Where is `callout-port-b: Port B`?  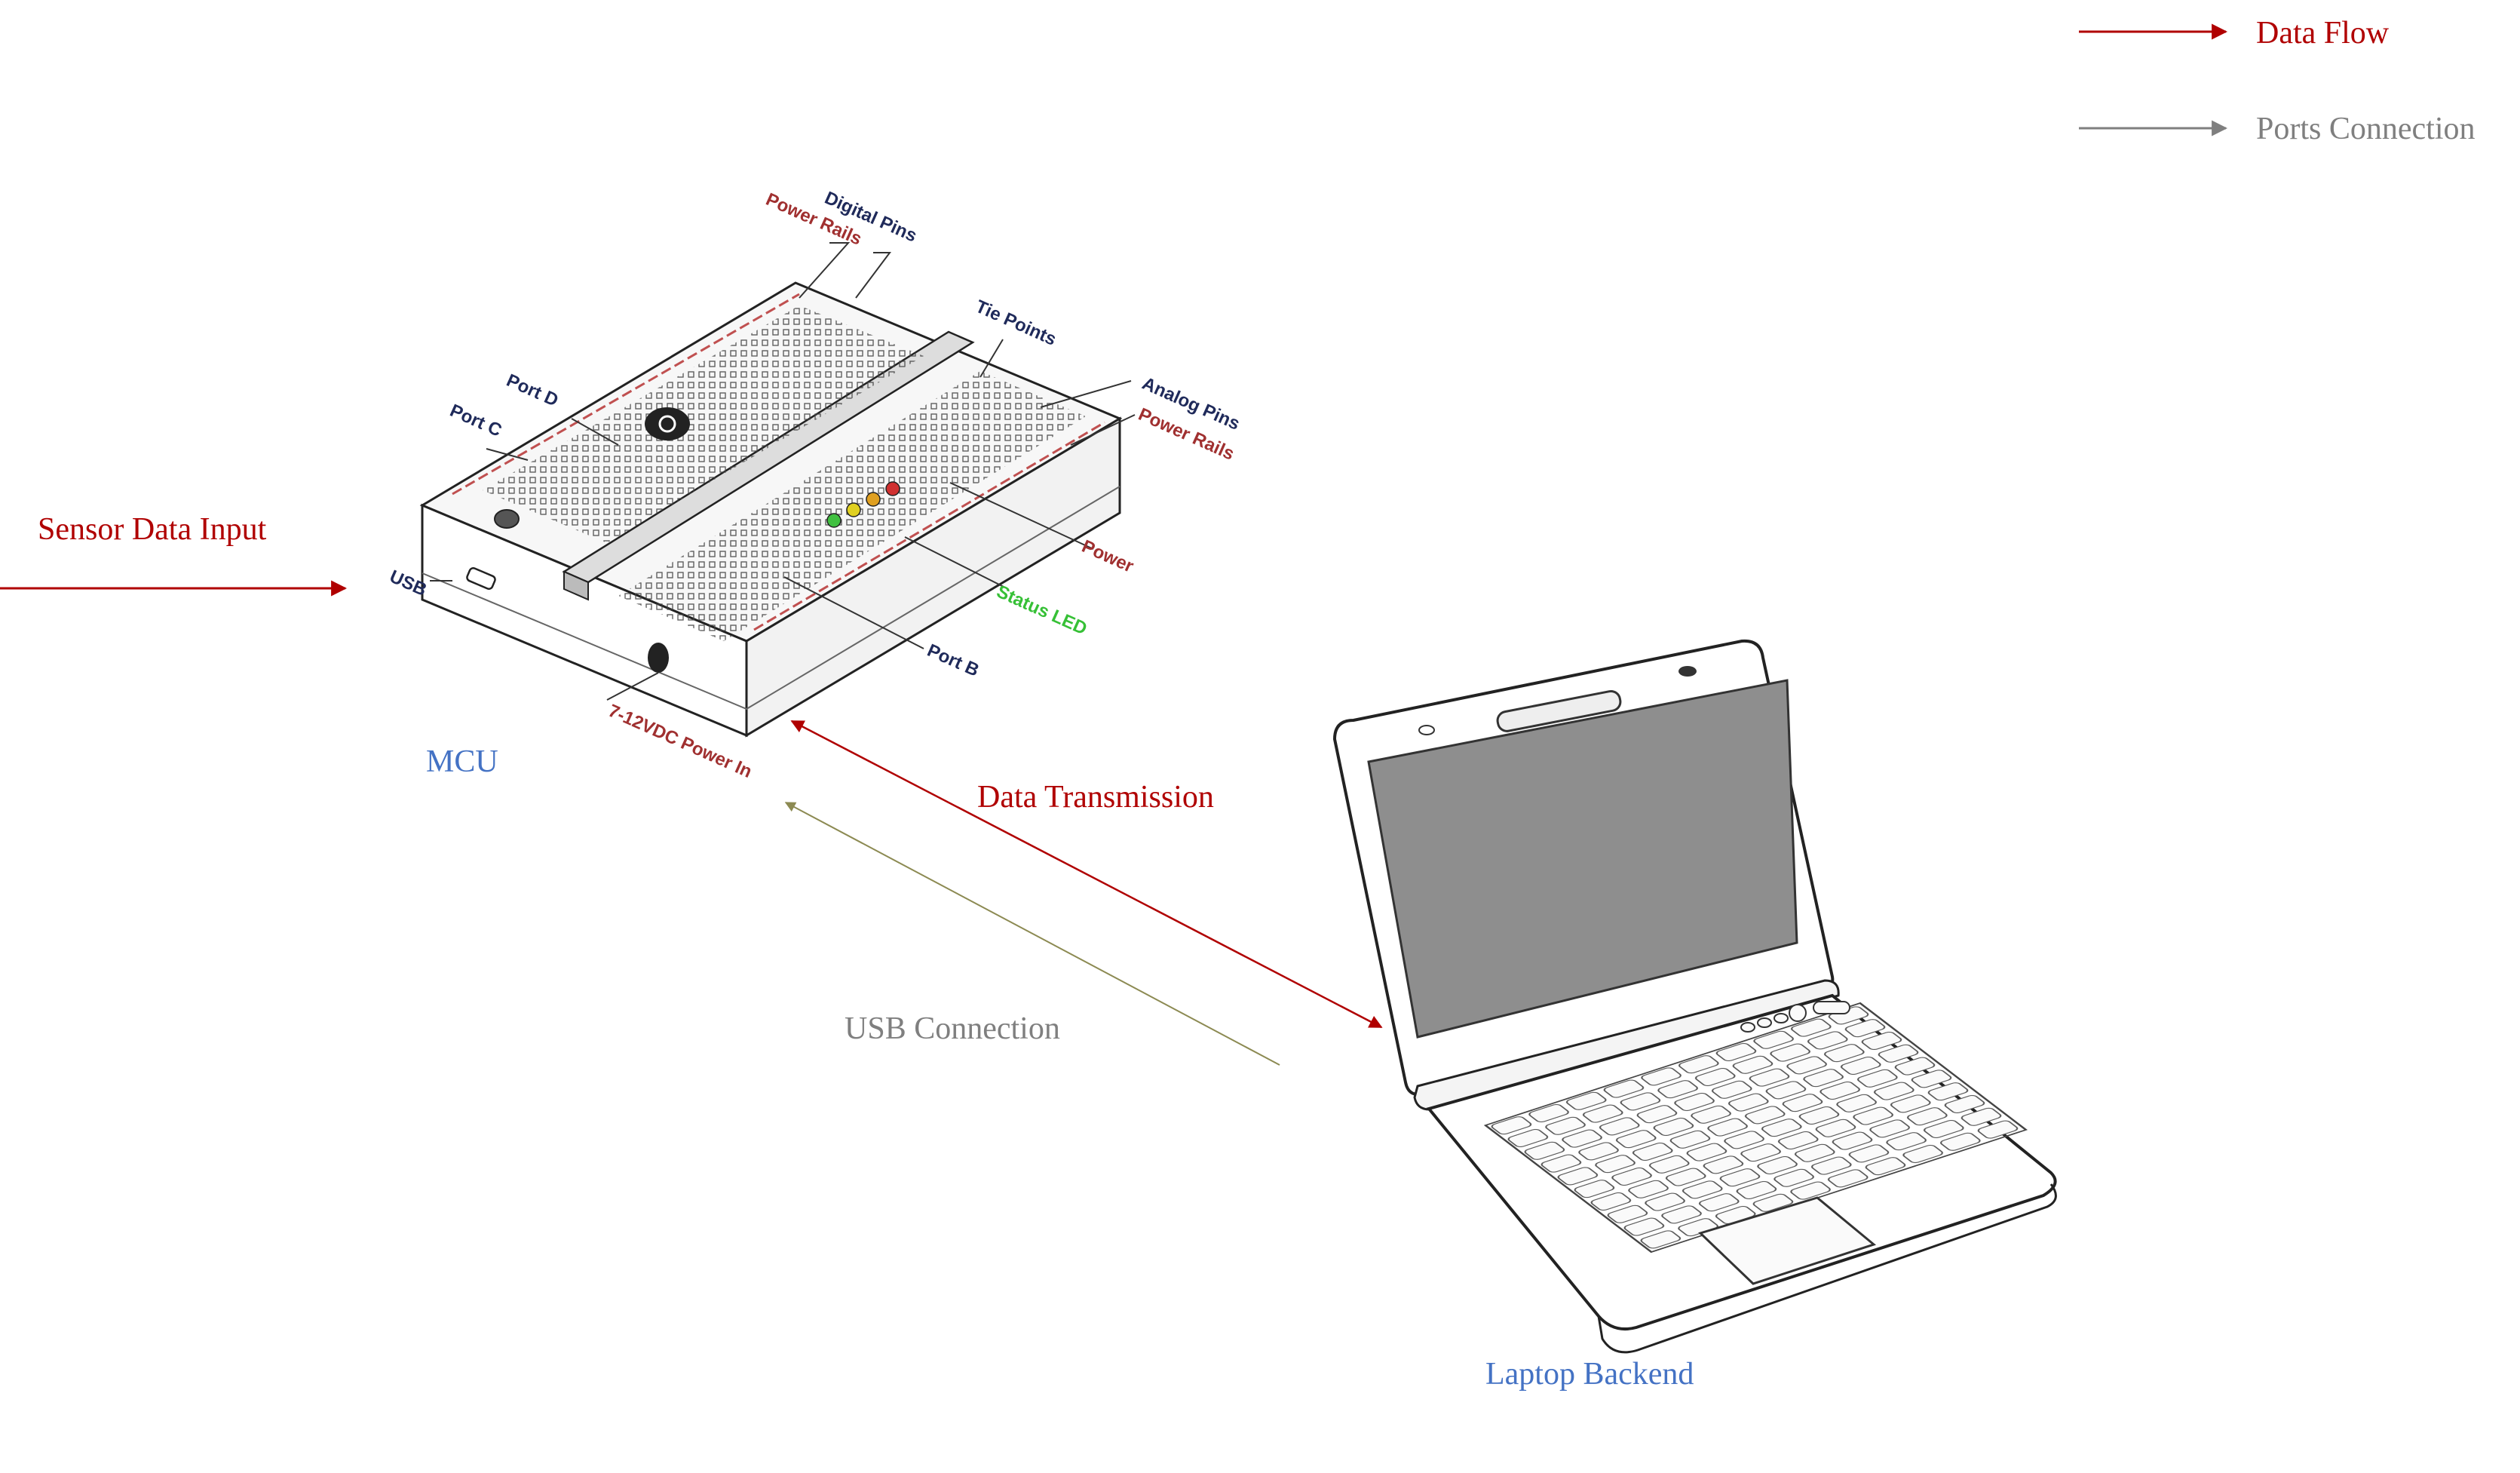
callout-port-b: Port B is located at coordinates (953, 660).